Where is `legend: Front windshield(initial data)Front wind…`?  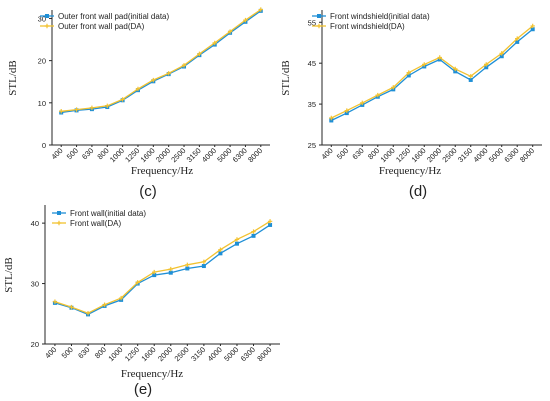 legend: Front windshield(initial data)Front wind… is located at coordinates (371, 21).